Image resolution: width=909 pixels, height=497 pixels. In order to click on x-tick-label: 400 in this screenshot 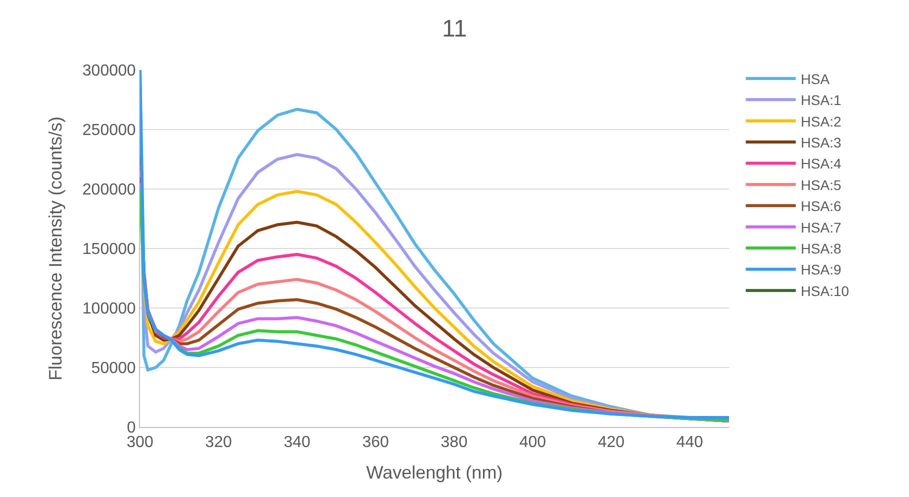, I will do `click(532, 443)`.